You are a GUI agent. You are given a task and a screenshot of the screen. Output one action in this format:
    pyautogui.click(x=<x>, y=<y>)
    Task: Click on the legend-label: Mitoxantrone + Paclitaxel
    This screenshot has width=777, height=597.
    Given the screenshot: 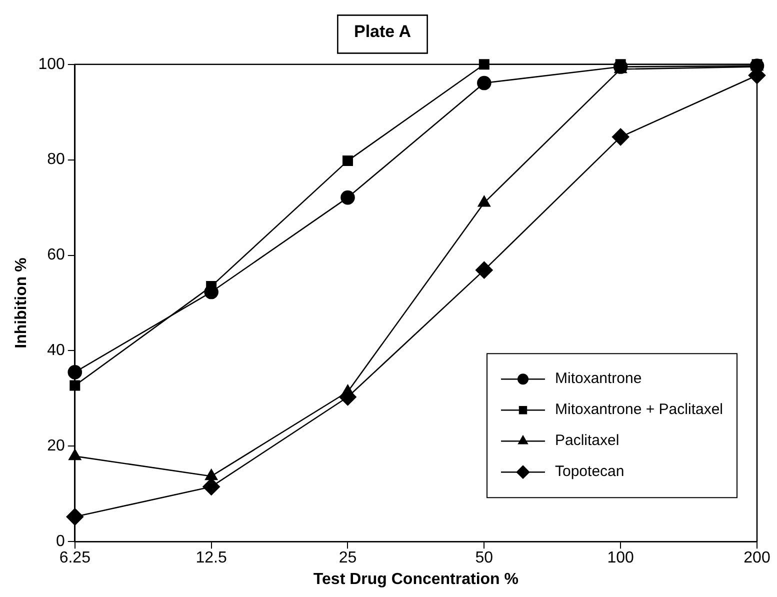 What is the action you would take?
    pyautogui.click(x=639, y=409)
    